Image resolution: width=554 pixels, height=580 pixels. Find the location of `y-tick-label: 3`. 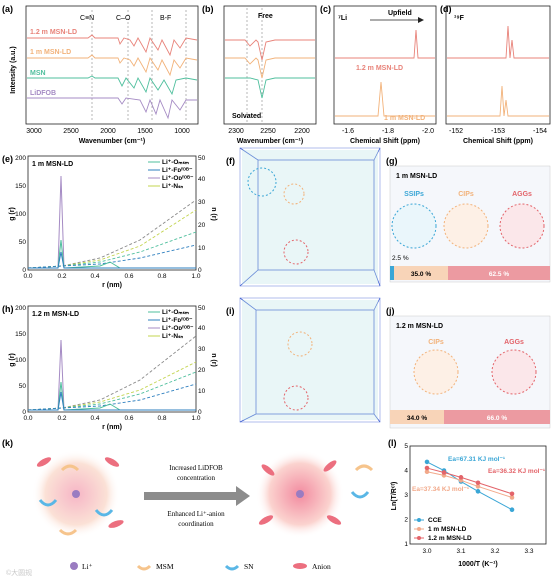

y-tick-label: 3 is located at coordinates (406, 495).